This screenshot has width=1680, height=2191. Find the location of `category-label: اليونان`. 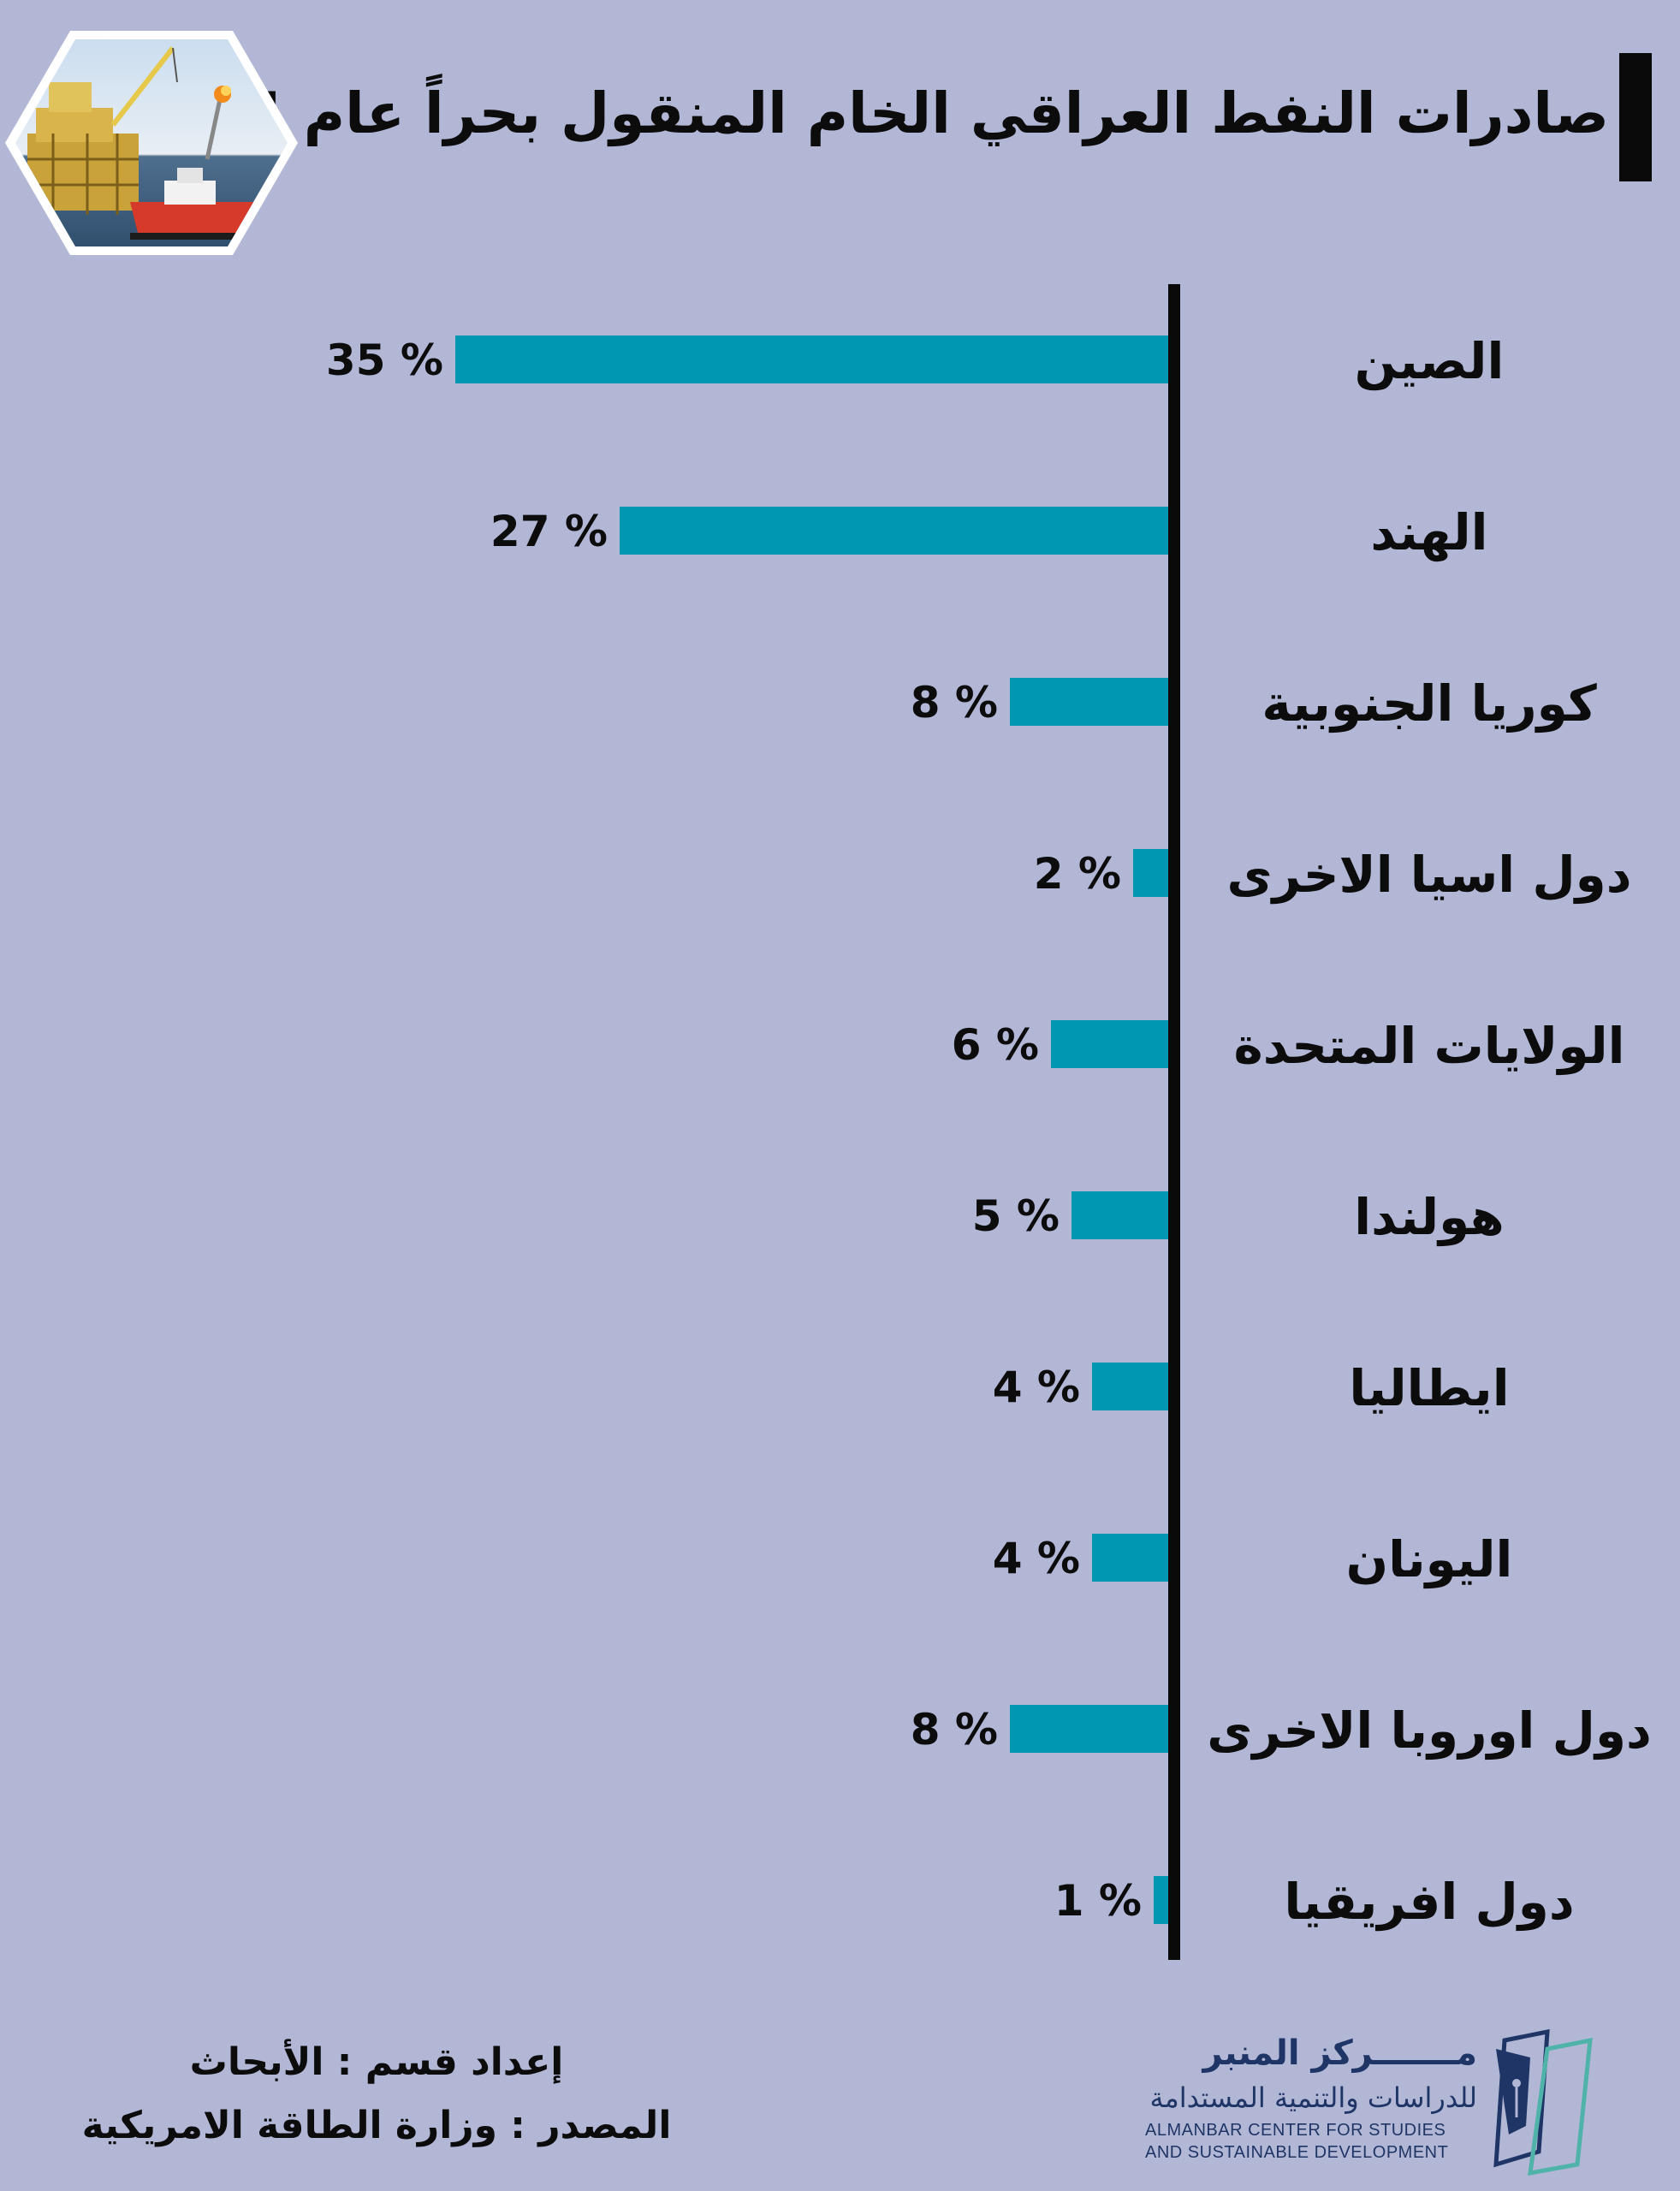

category-label: اليونان is located at coordinates (1430, 1559).